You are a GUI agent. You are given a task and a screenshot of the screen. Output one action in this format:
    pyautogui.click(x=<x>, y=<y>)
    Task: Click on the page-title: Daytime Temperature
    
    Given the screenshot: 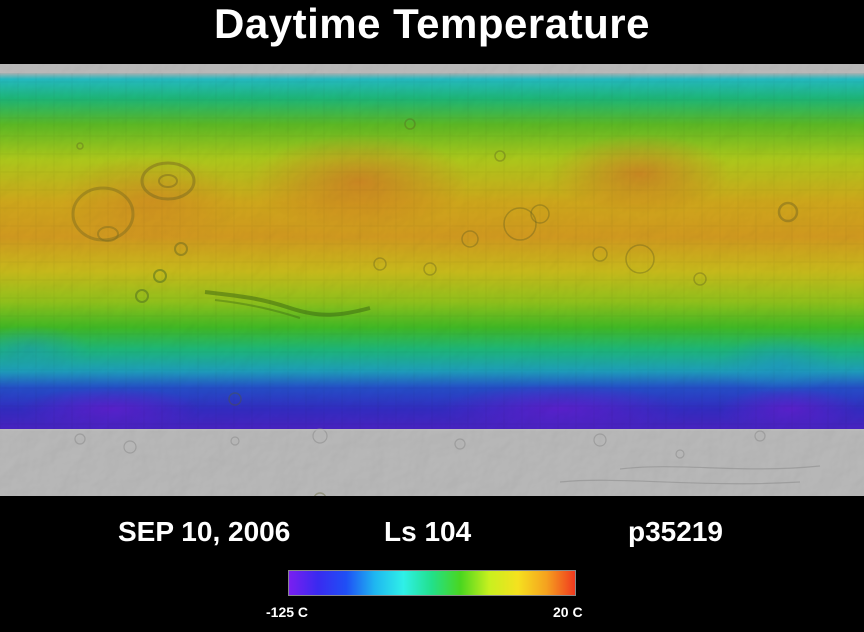 What is the action you would take?
    pyautogui.click(x=432, y=23)
    